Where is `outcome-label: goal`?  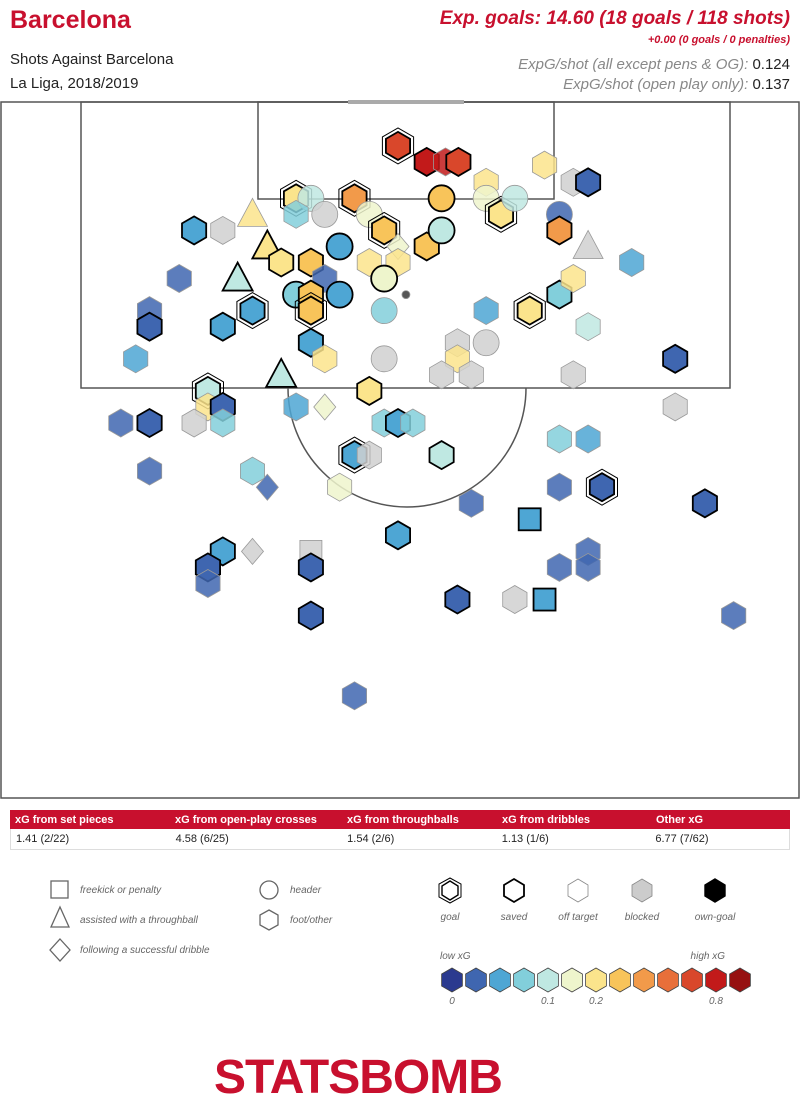 outcome-label: goal is located at coordinates (451, 917).